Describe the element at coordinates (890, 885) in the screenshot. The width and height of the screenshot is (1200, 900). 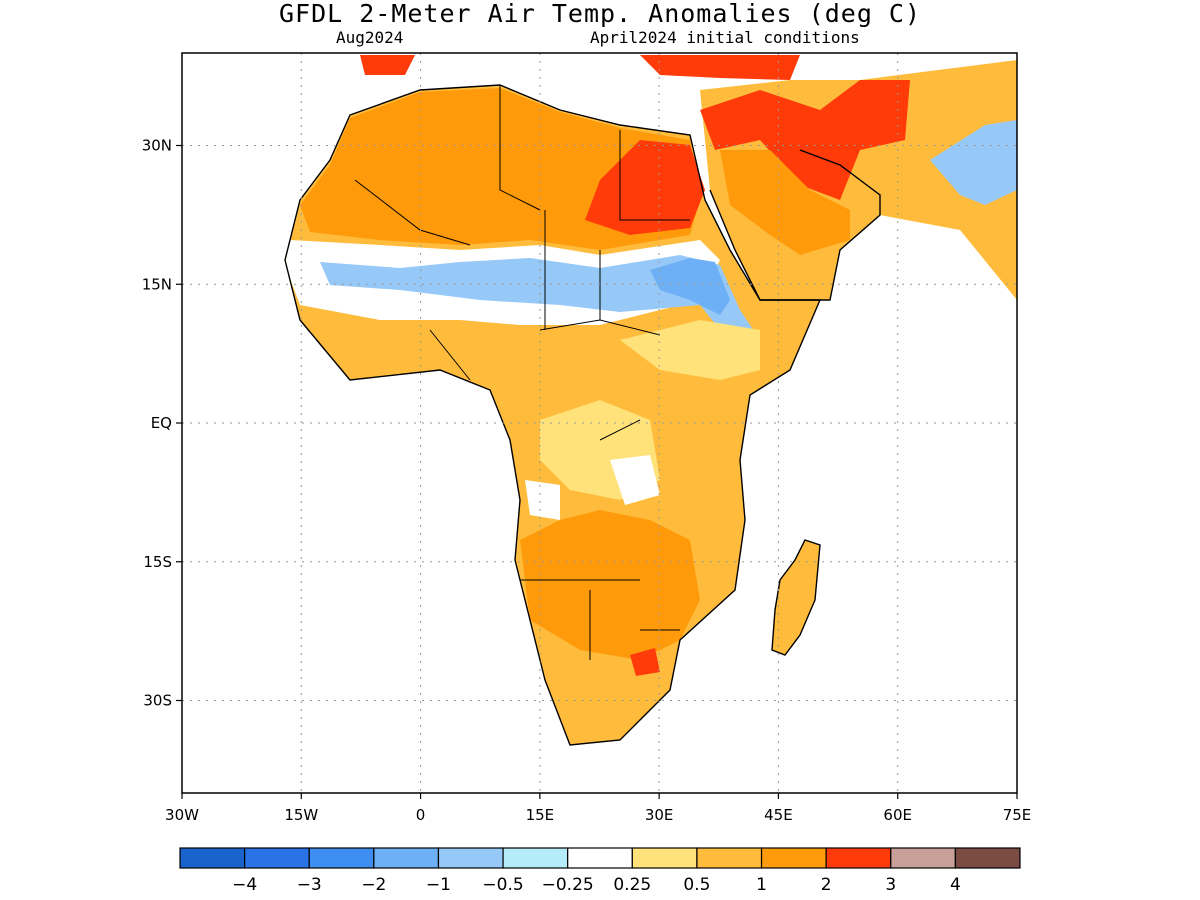
I see `colorbar-label: 3` at that location.